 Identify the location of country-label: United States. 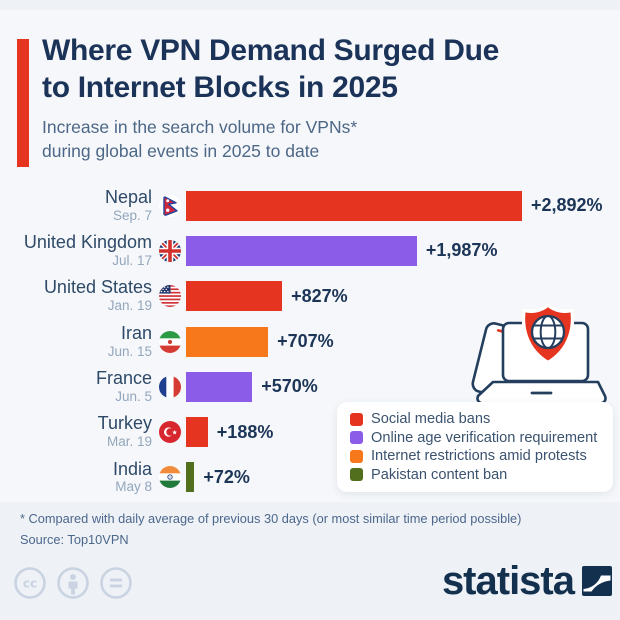
(97, 287).